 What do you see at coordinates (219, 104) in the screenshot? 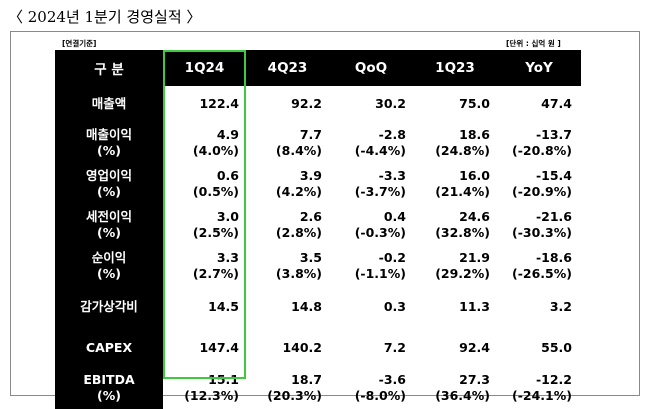
I see `cell-value: 122.4` at bounding box center [219, 104].